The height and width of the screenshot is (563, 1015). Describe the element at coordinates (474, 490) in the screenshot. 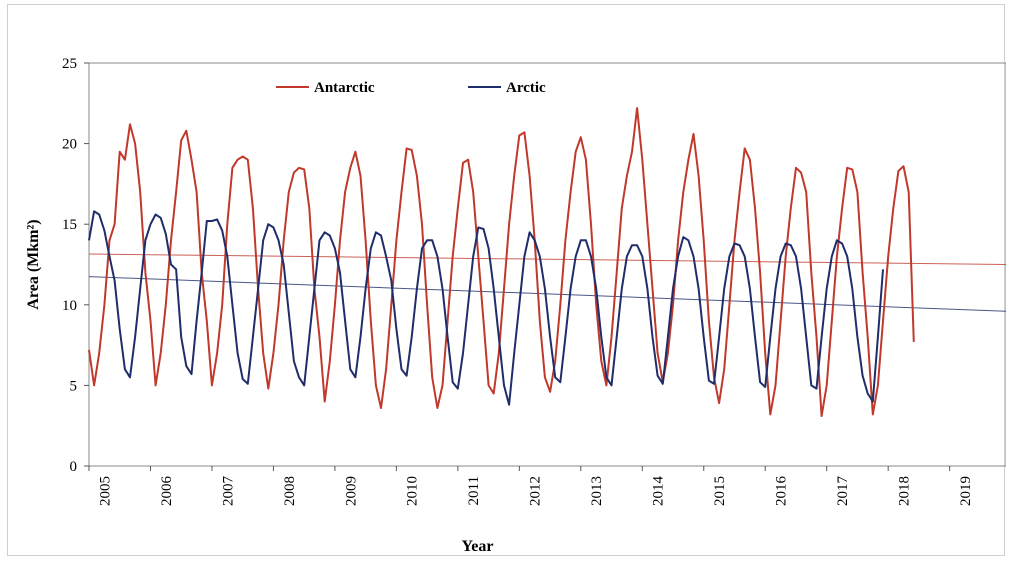

I see `x-tick-label: 2011` at that location.